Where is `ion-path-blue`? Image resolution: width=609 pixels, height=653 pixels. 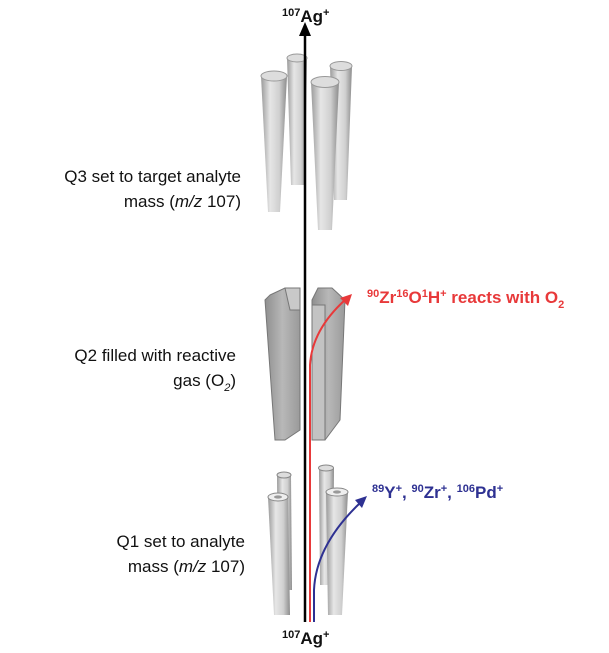 ion-path-blue is located at coordinates (337, 562).